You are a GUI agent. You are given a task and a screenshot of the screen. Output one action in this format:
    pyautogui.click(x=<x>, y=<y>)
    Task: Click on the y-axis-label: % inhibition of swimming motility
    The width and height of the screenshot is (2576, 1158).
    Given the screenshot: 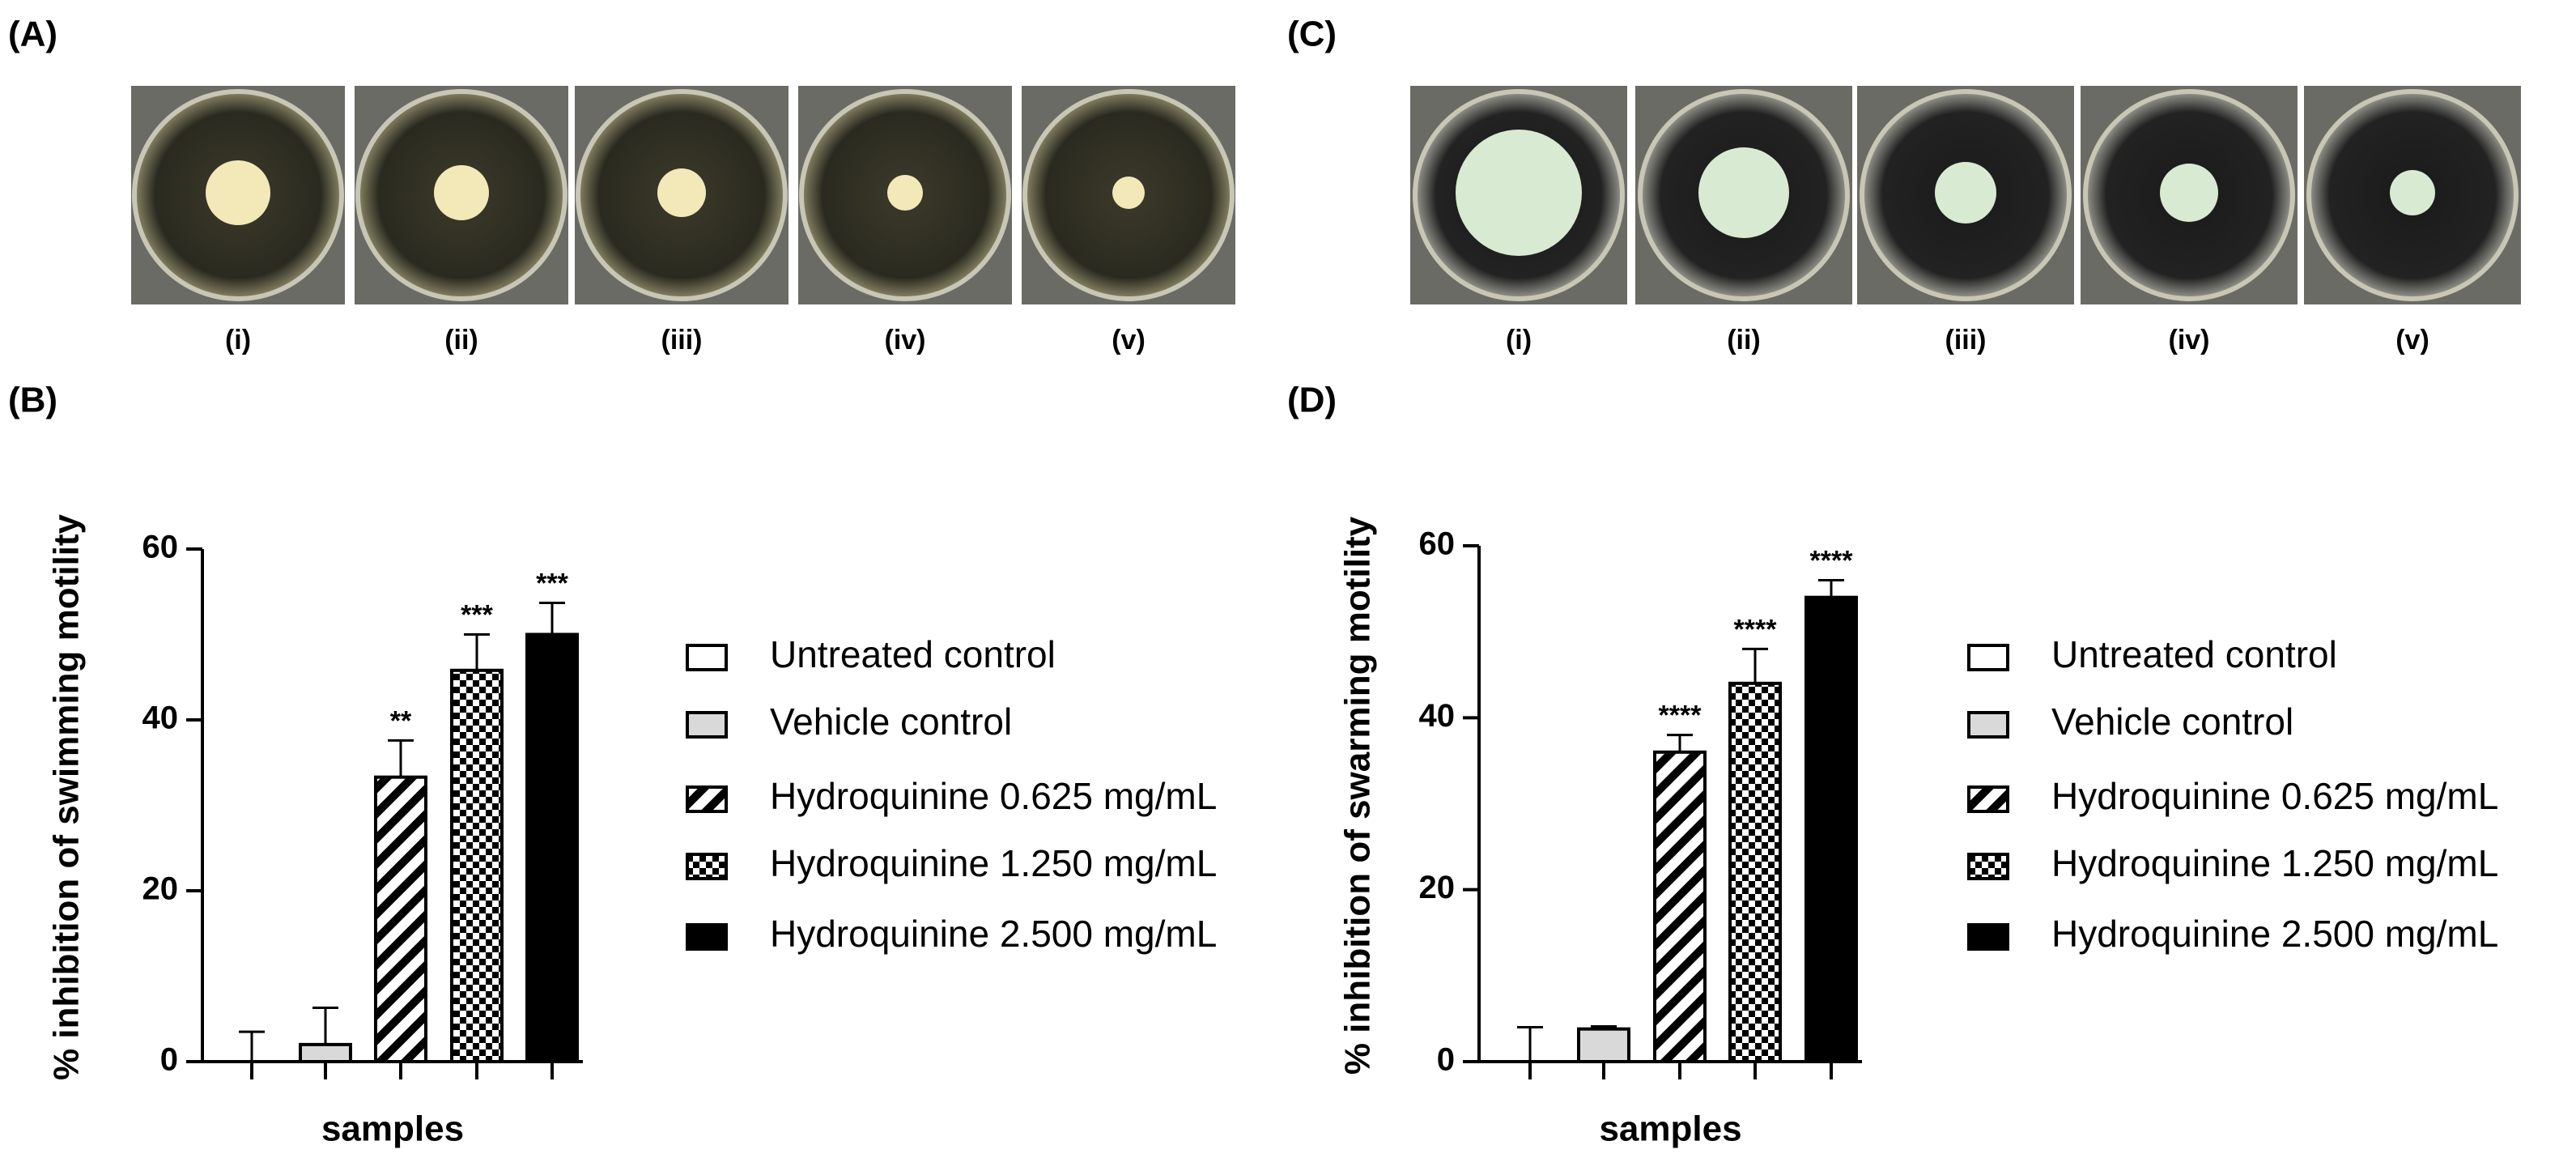 What is the action you would take?
    pyautogui.click(x=67, y=796)
    